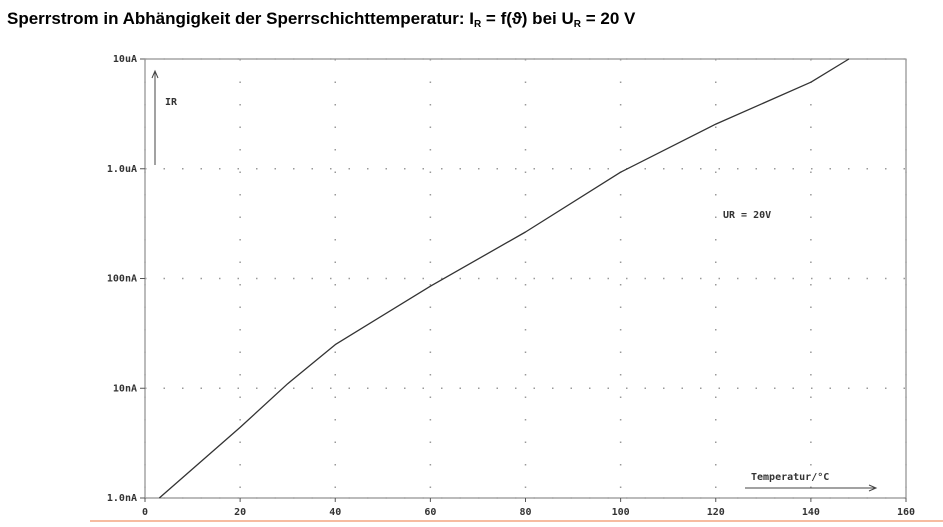 Image resolution: width=943 pixels, height=527 pixels. What do you see at coordinates (527, 18) in the screenshot?
I see `title-part: = f(ϑ) bei U` at bounding box center [527, 18].